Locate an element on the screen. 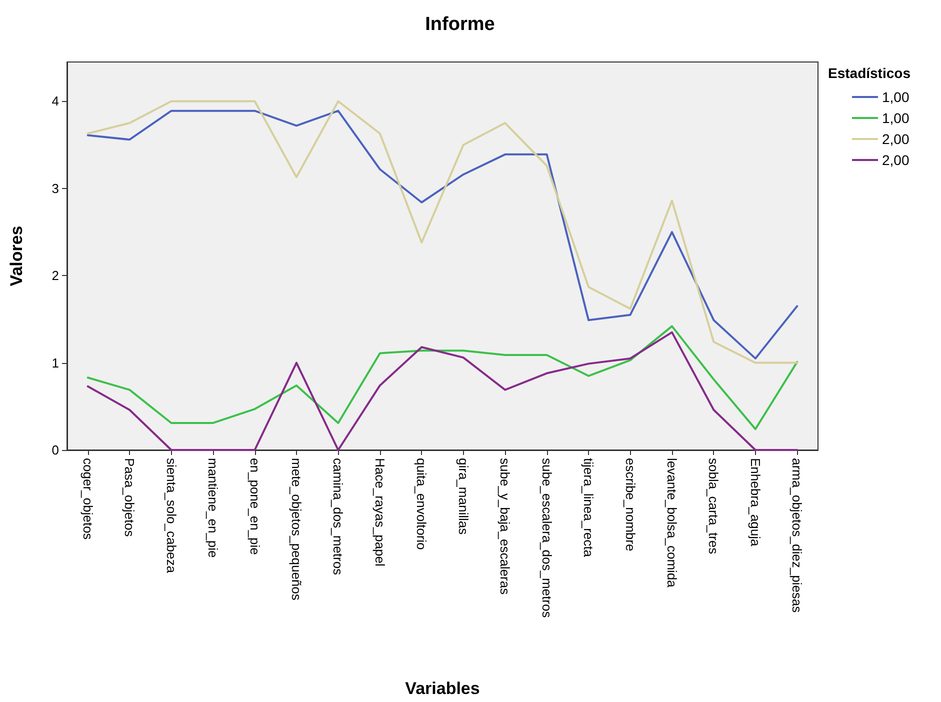  x-tick-label: levante_bolsa_comida is located at coordinates (672, 523).